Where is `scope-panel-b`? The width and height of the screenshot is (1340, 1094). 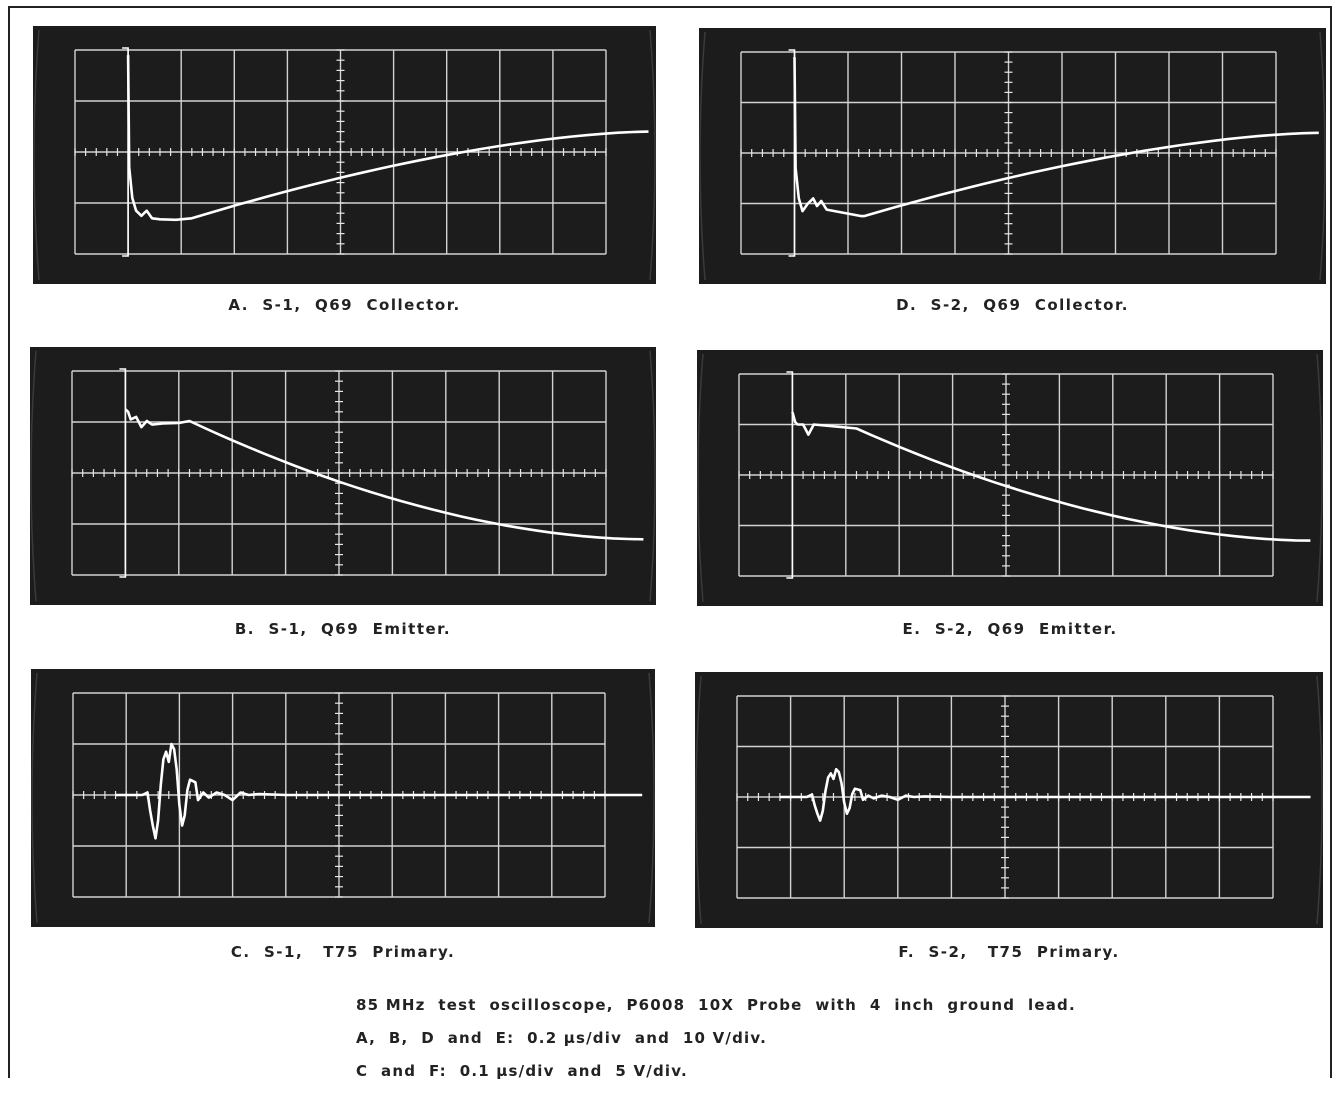
scope-panel-b is located at coordinates (343, 476).